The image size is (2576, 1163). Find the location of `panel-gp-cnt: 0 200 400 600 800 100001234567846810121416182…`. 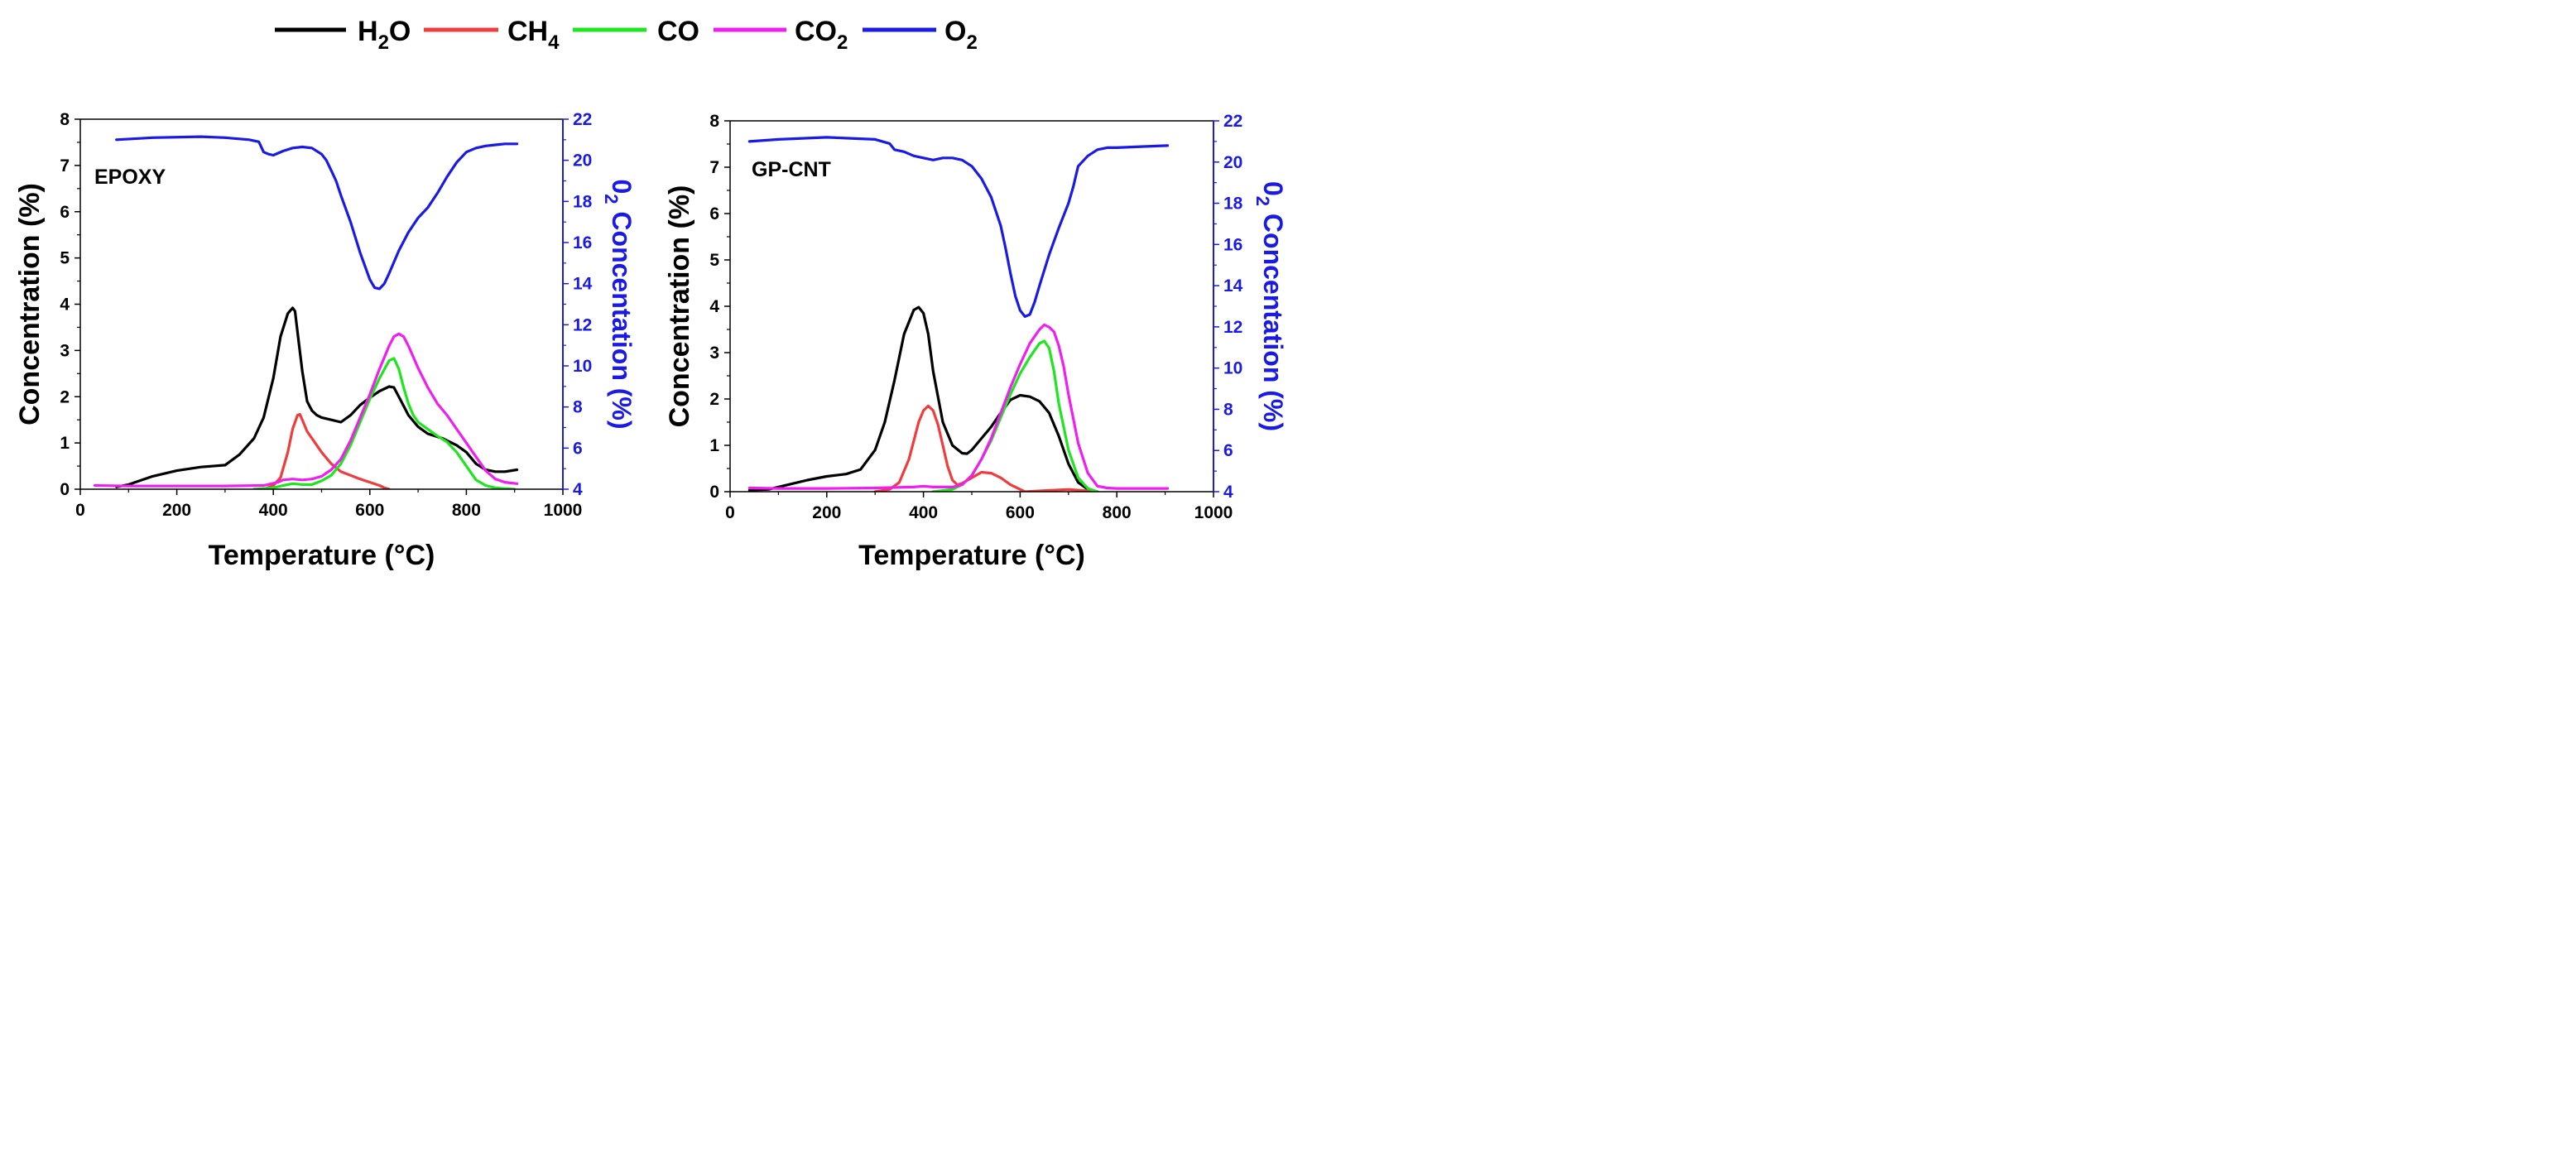

panel-gp-cnt: 0 200 400 600 800 100001234567846810121416182… is located at coordinates (976, 341).